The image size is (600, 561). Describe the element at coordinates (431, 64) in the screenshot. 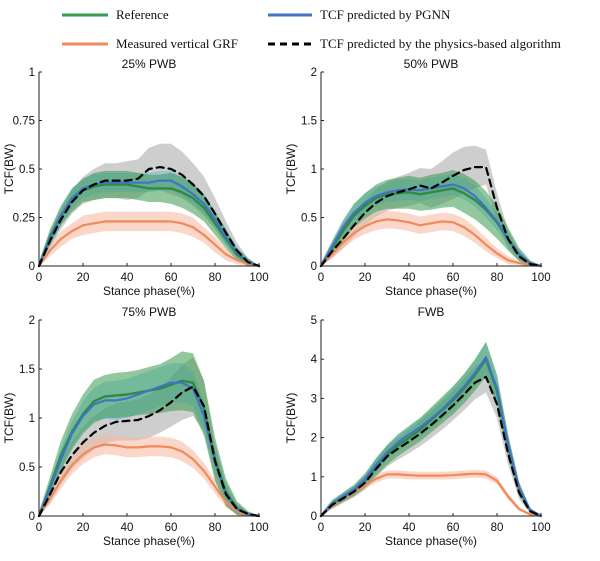

I see `panel-title: 50% PWB` at that location.